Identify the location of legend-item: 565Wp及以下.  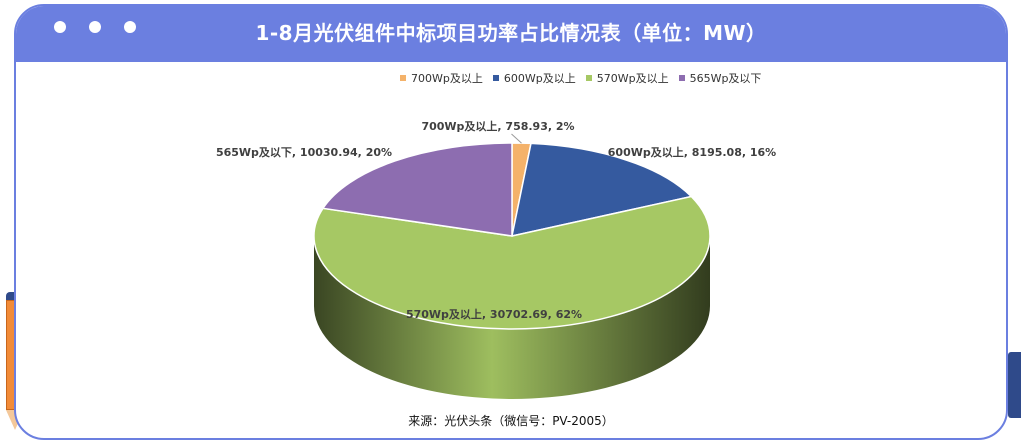
(720, 78).